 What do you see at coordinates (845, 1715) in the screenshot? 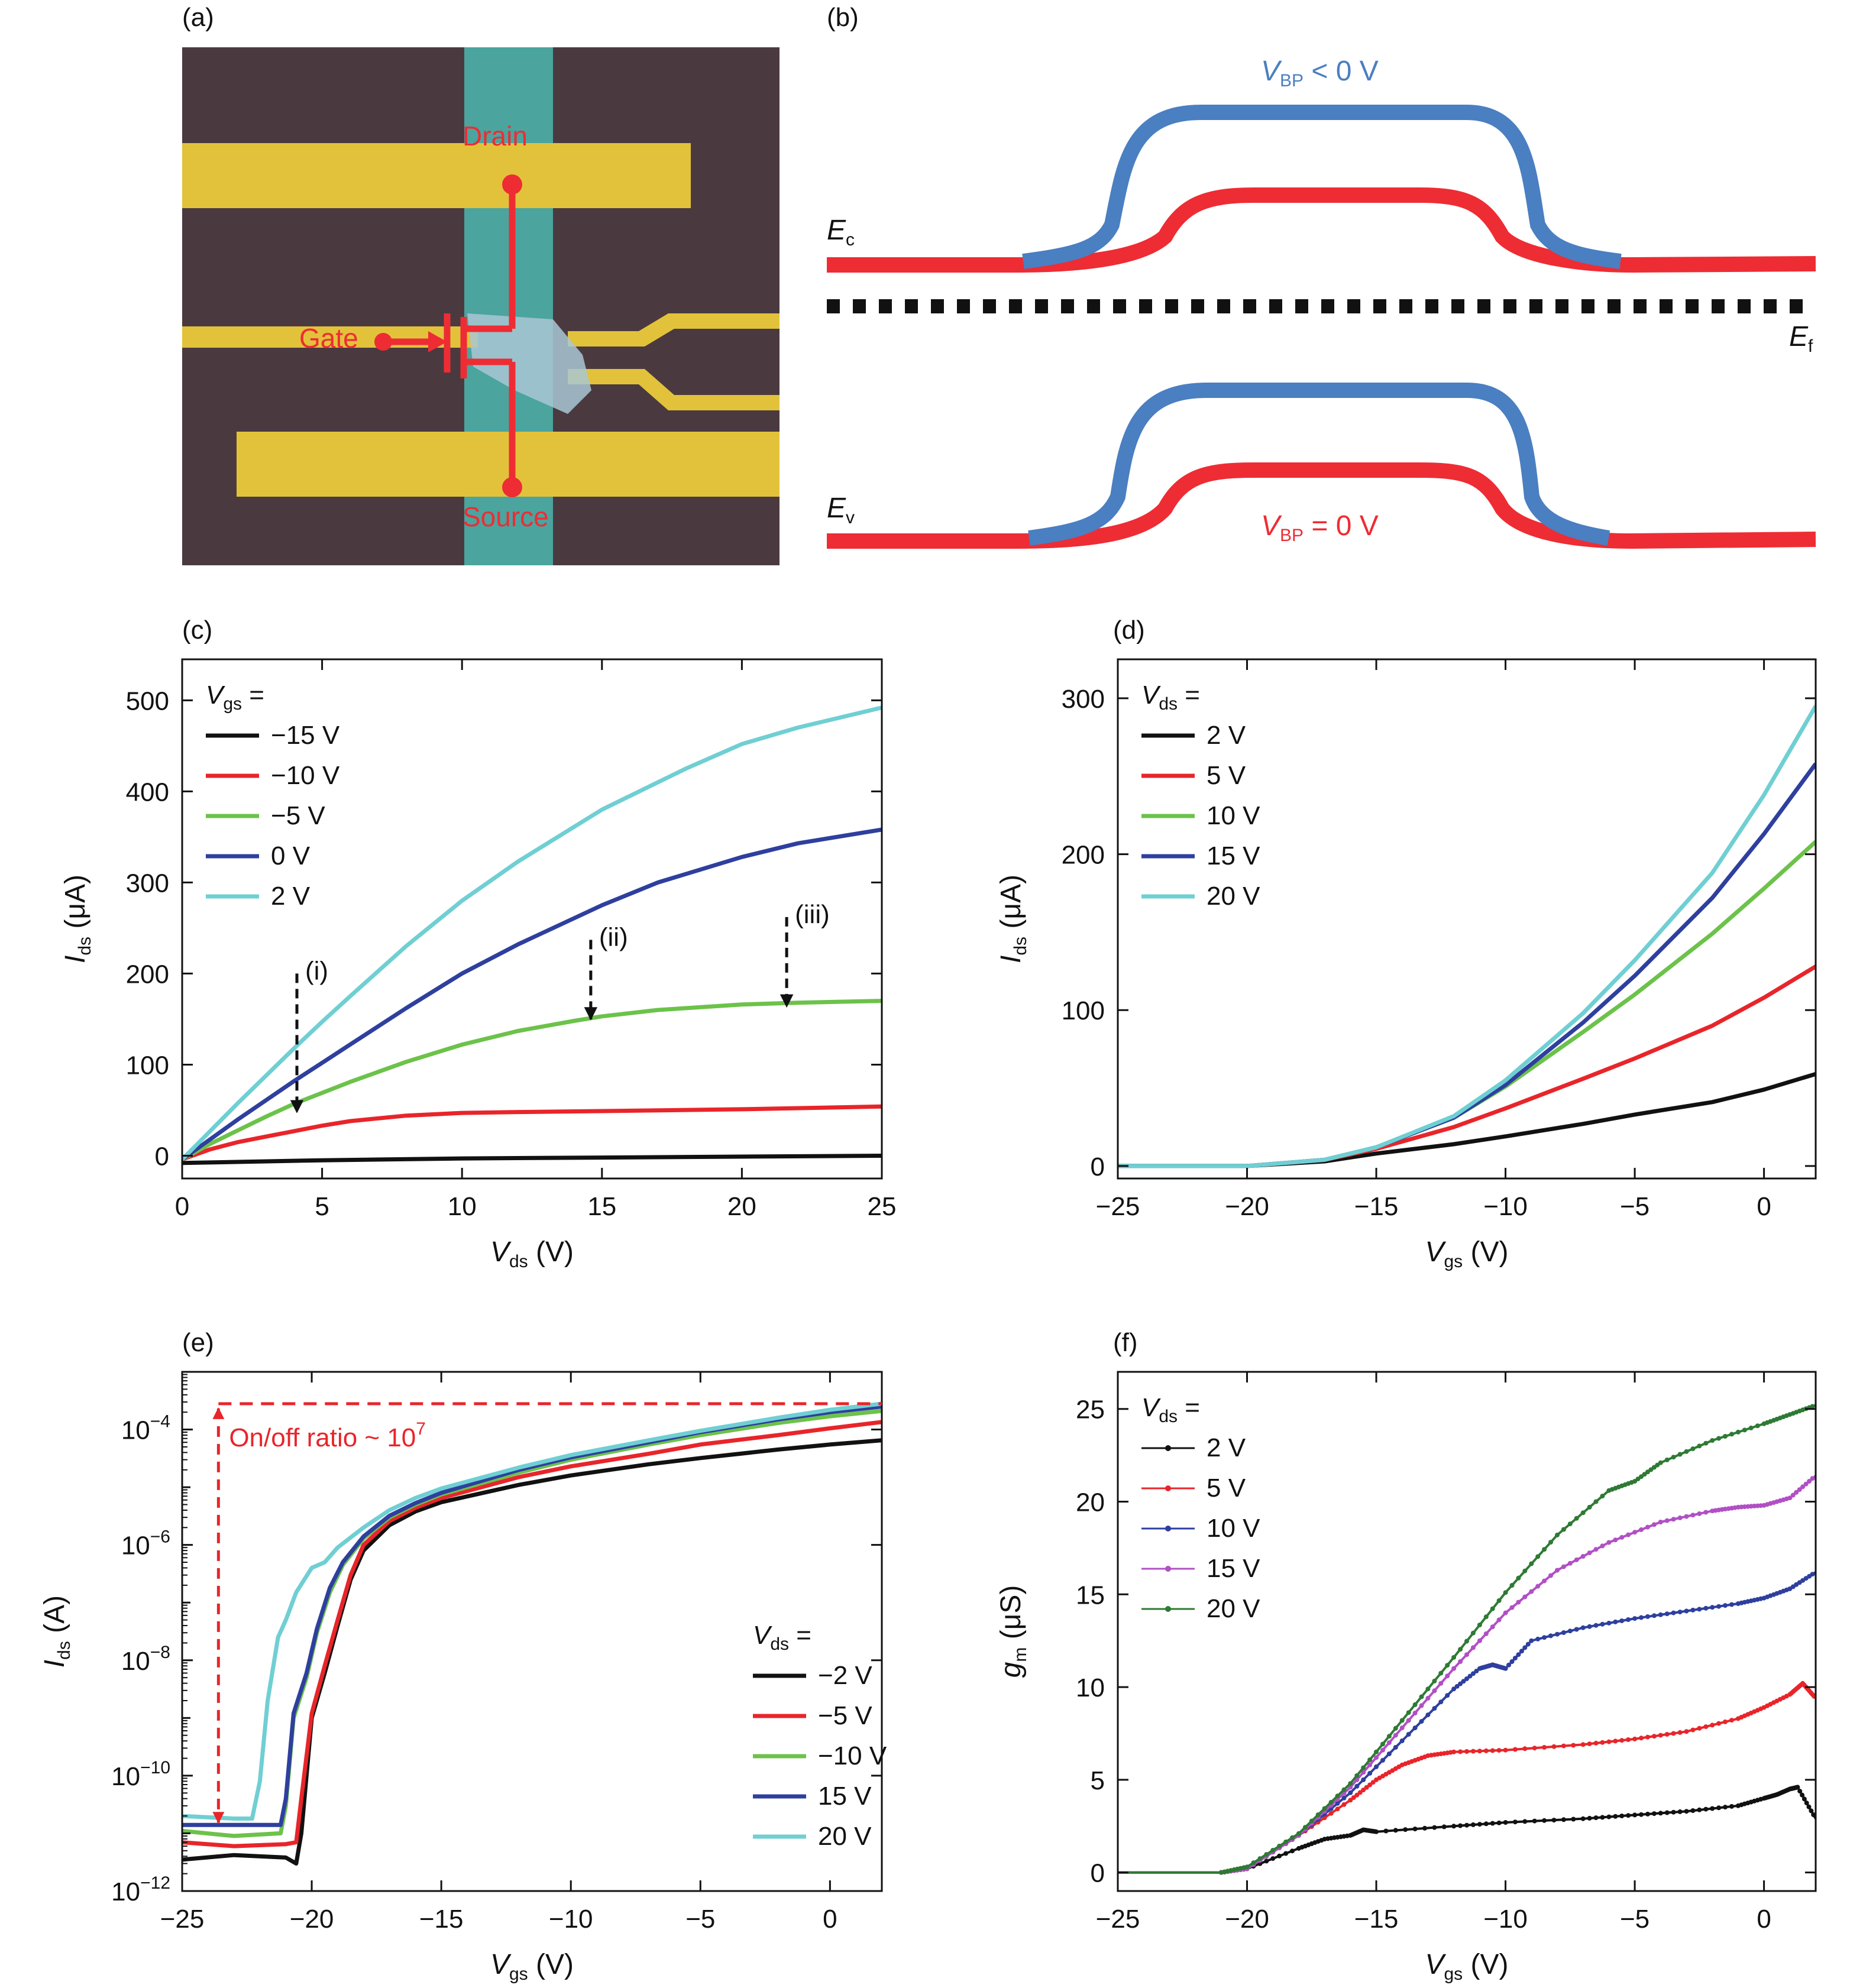
I see `legend-entry-1: −5 V` at bounding box center [845, 1715].